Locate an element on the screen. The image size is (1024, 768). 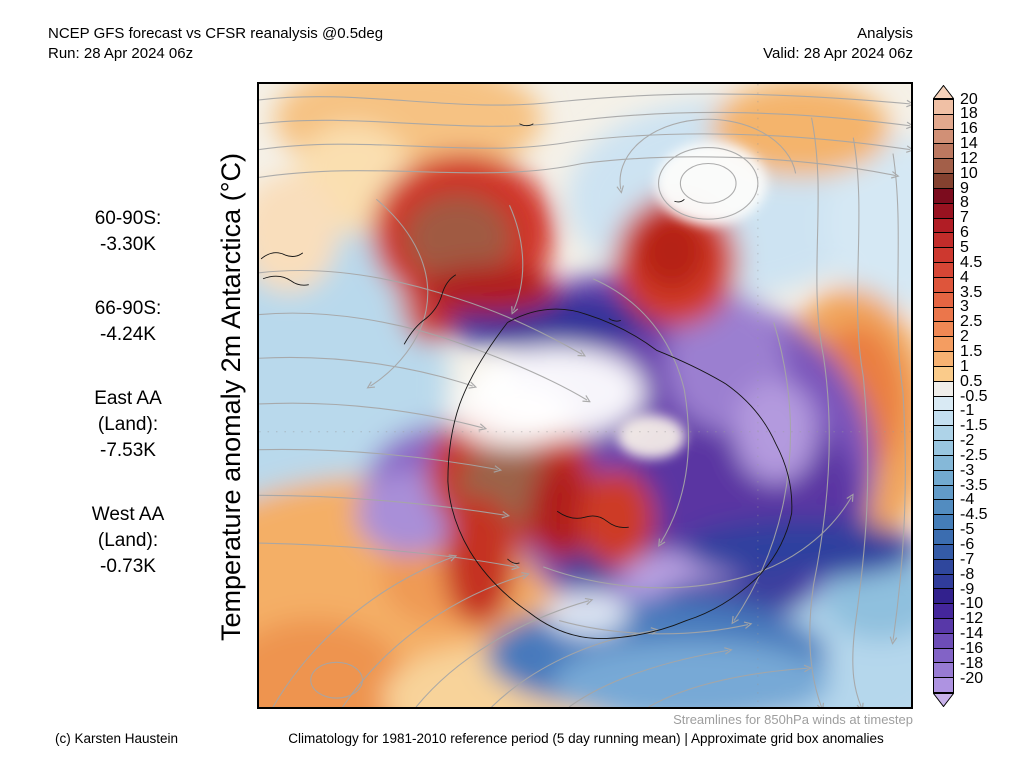
colorbar-tick-label: 4 is located at coordinates (964, 277).